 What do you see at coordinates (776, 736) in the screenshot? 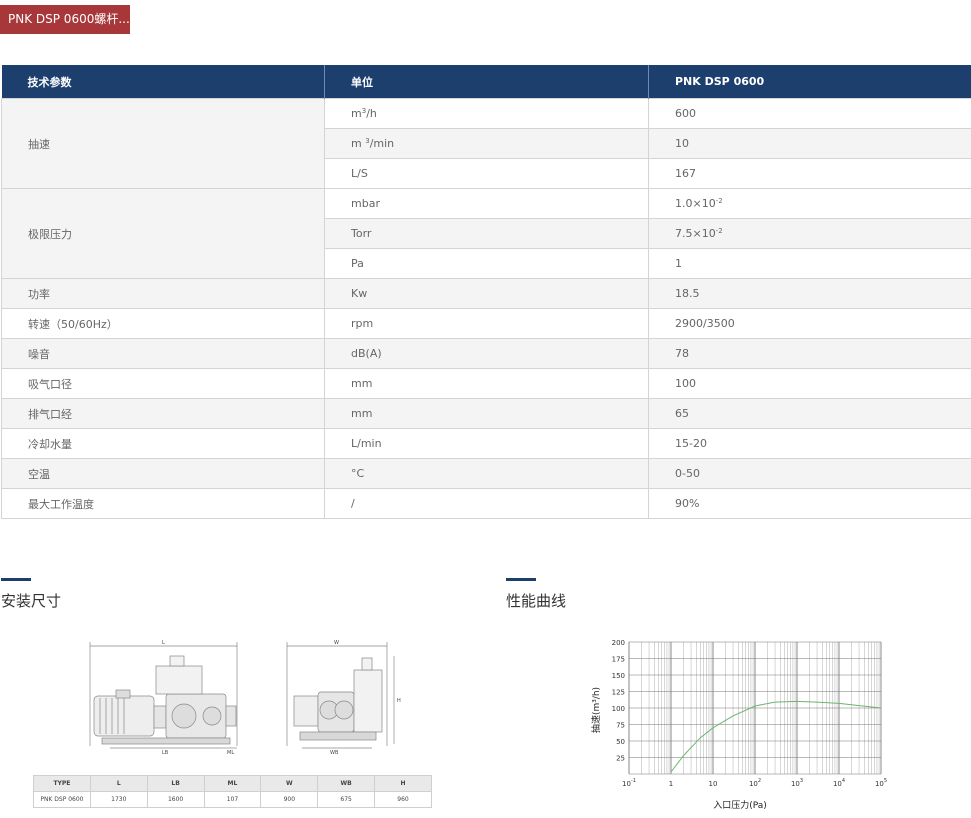
I see `speed-curve-line` at bounding box center [776, 736].